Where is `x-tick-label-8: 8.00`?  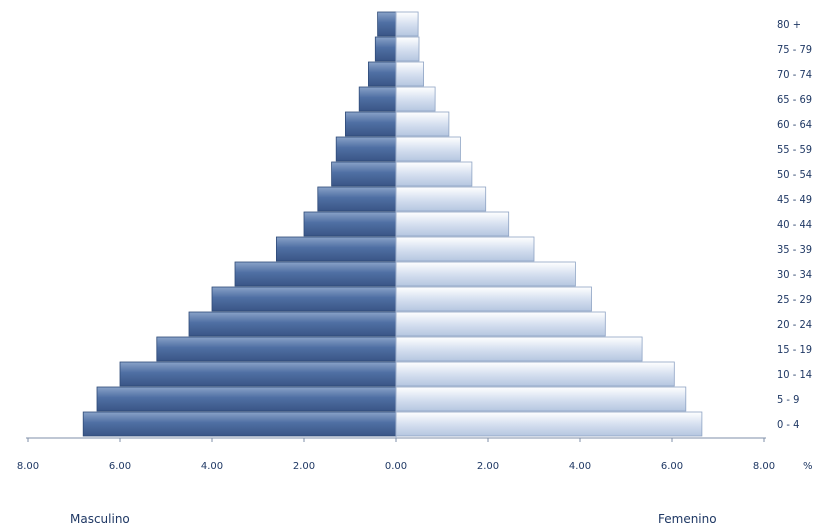
x-tick-label-8: 8.00 is located at coordinates (764, 466).